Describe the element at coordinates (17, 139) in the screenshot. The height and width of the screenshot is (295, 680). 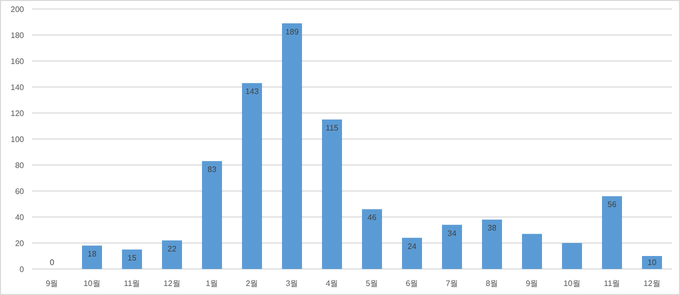
I see `y-tick-label: 100` at that location.